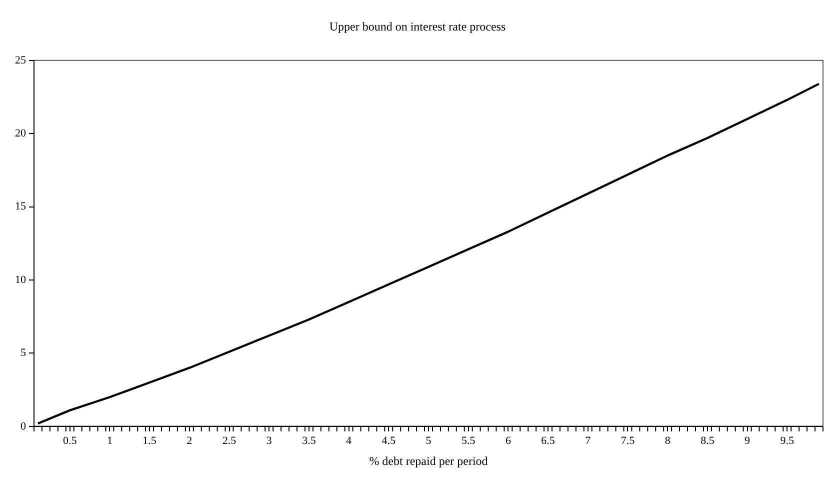  I want to click on x-tick-label: 1, so click(109, 440).